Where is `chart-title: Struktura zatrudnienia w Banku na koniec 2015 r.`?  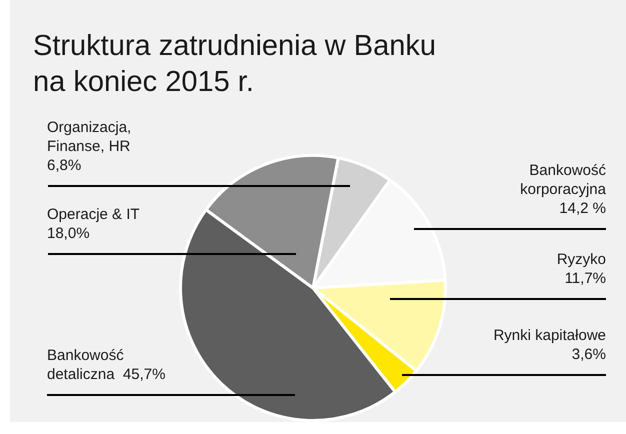 chart-title: Struktura zatrudnienia w Banku na koniec 2015 r. is located at coordinates (235, 64).